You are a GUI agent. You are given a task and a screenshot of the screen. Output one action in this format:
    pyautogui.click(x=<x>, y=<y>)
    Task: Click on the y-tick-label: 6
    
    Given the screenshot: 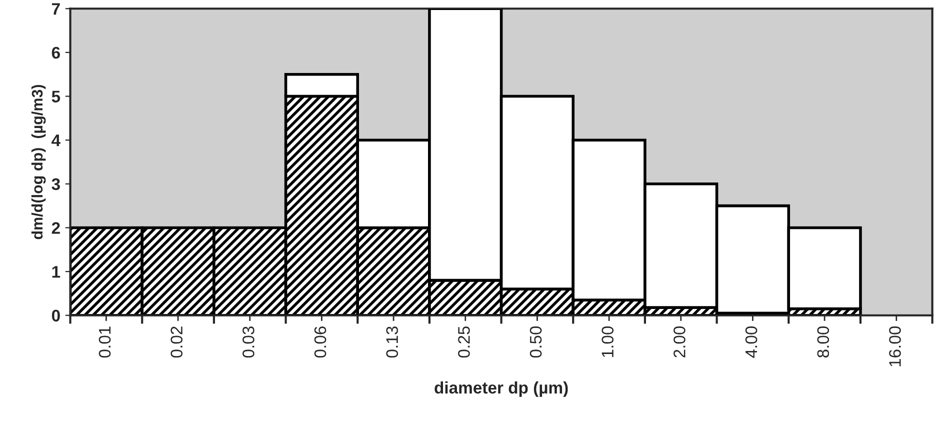 What is the action you would take?
    pyautogui.click(x=56, y=52)
    